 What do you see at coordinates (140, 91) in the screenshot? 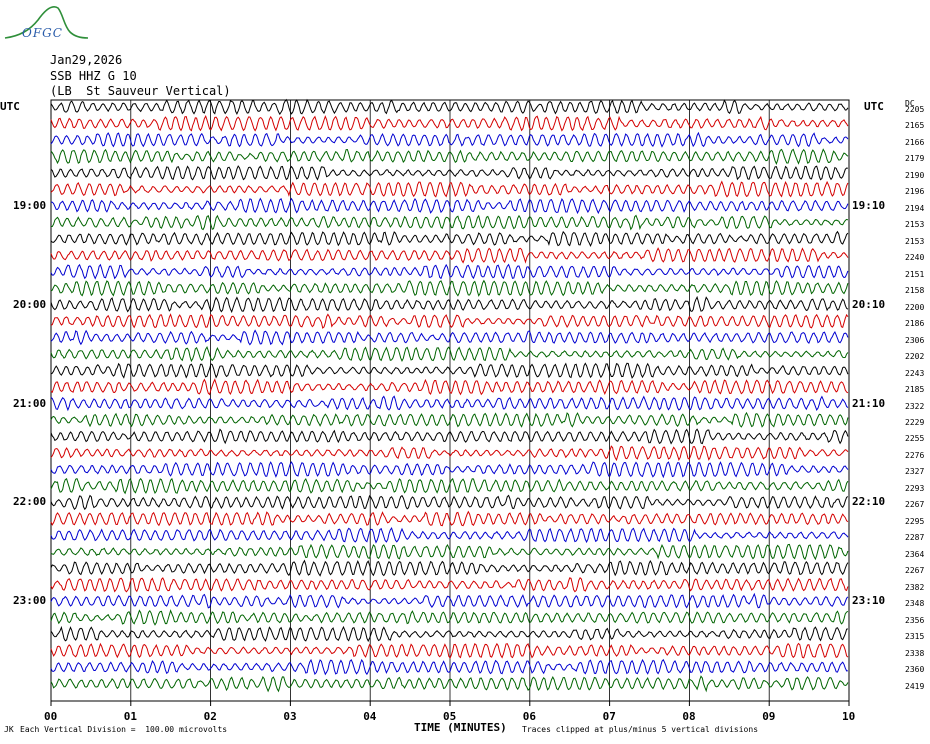
I see `location-label: (LB St Sauveur Vertical)` at bounding box center [140, 91].